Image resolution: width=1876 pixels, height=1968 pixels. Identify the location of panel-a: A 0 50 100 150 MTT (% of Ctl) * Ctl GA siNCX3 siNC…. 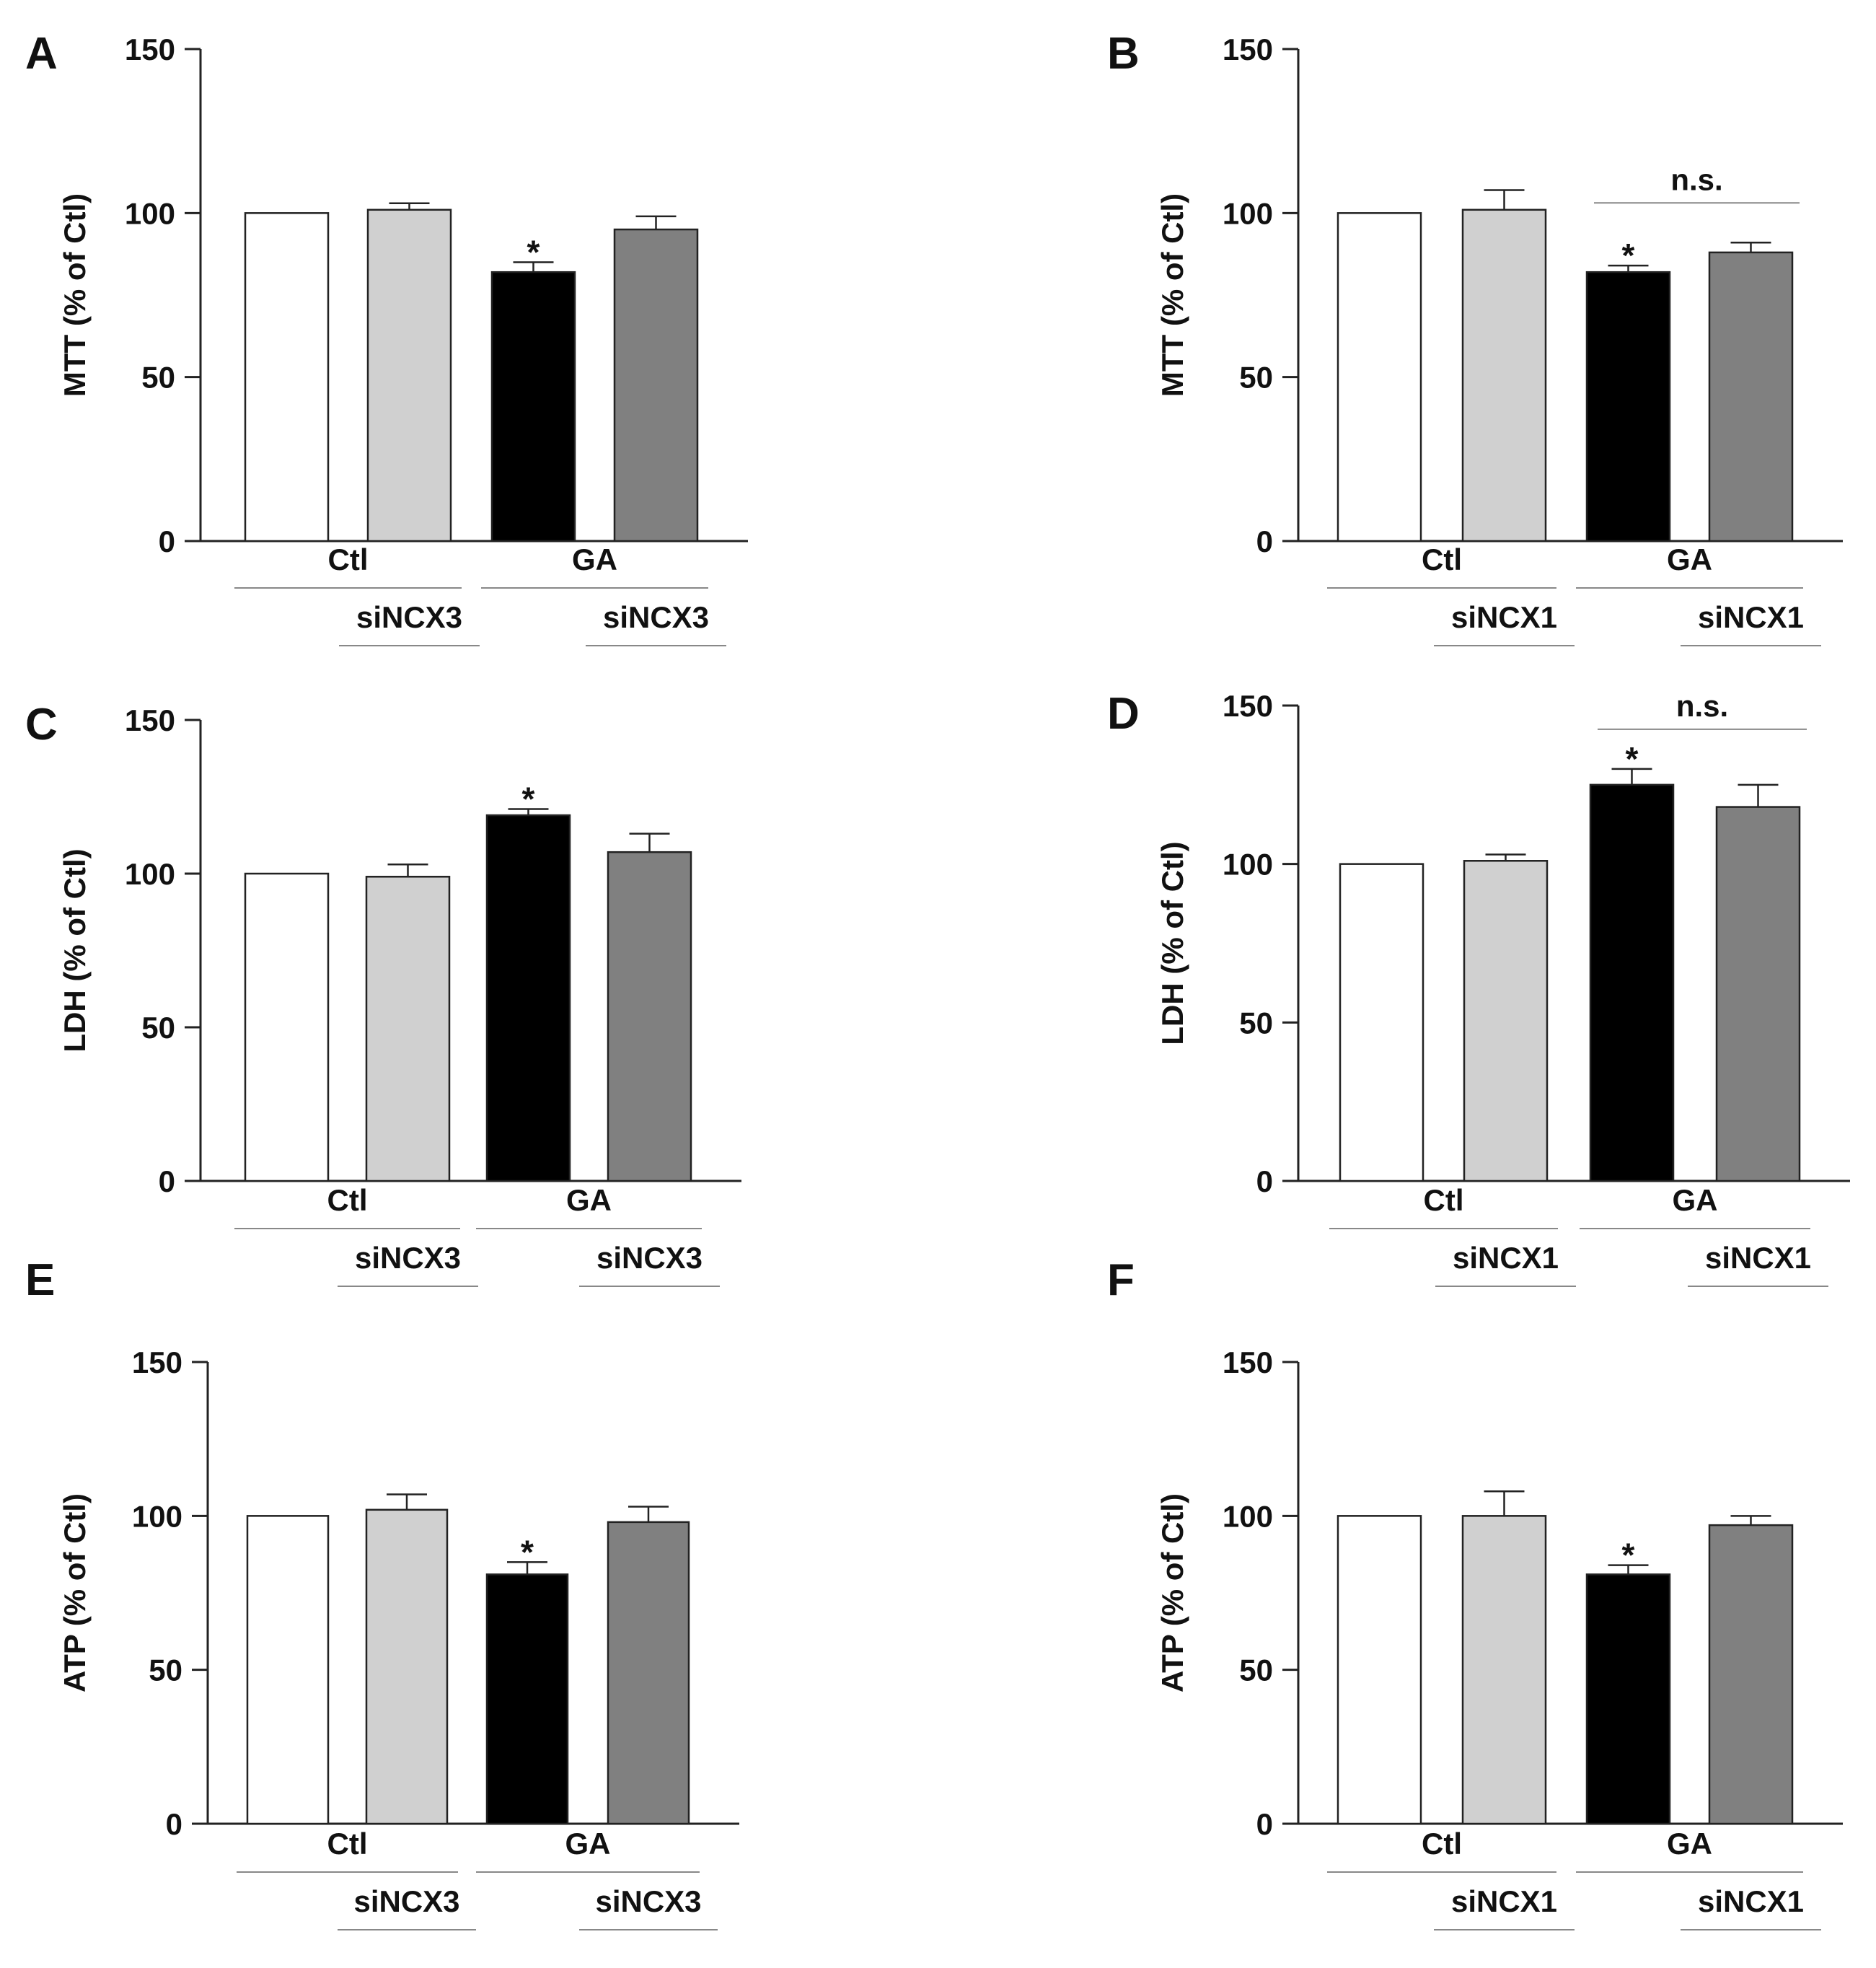
(386, 338).